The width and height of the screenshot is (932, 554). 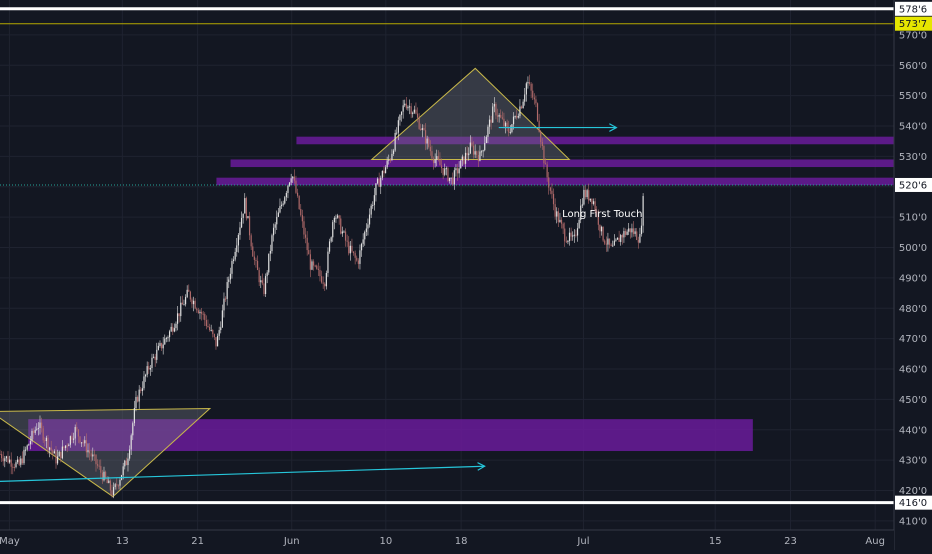 What do you see at coordinates (913, 9) in the screenshot?
I see `price-label-text: 578'6` at bounding box center [913, 9].